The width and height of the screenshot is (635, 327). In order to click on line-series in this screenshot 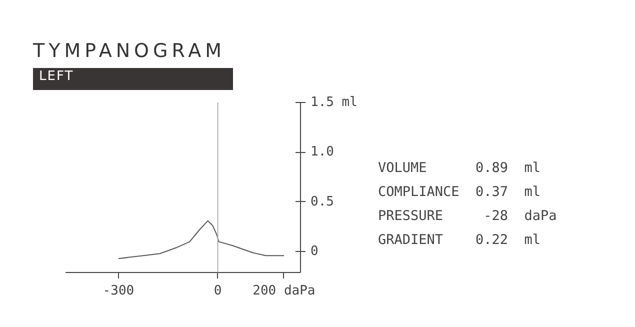, I will do `click(201, 240)`.